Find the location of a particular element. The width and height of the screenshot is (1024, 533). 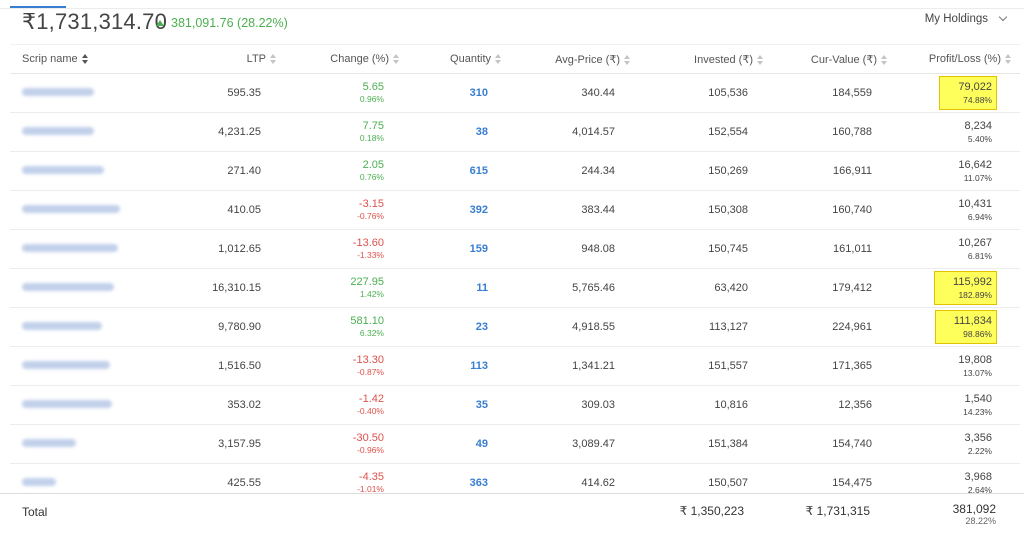

profit-loss-value: 3,356 2.22% is located at coordinates (978, 444).